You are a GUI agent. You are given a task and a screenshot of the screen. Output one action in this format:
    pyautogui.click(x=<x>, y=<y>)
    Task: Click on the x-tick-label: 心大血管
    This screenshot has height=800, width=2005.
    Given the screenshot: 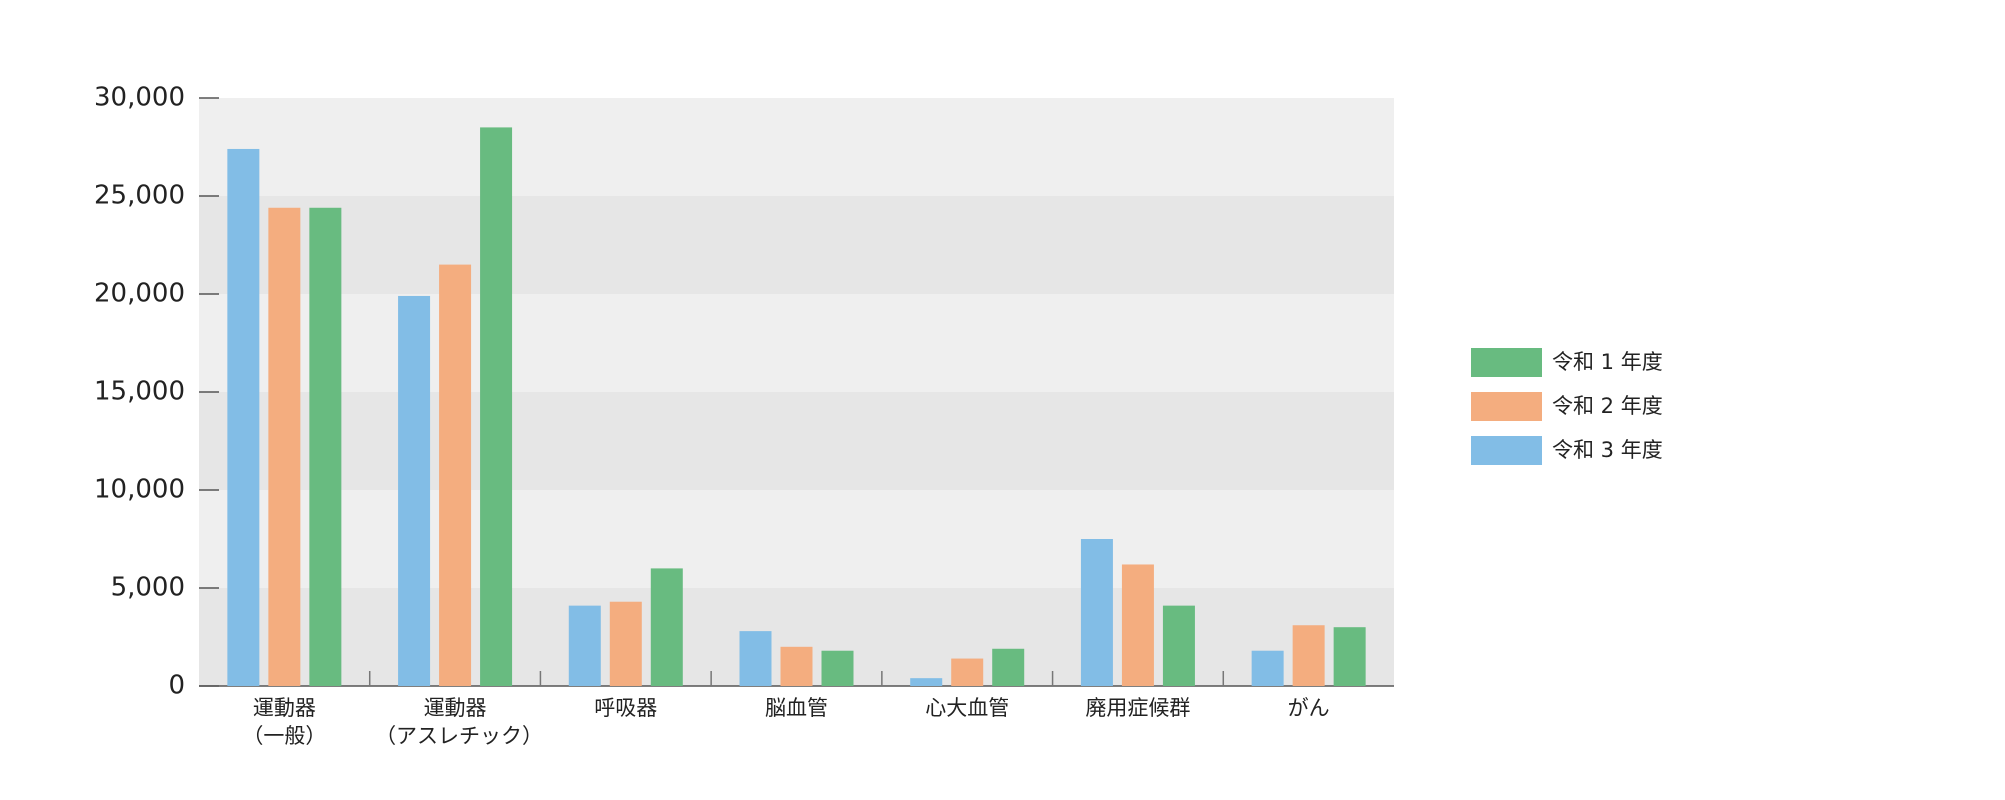 What is the action you would take?
    pyautogui.click(x=967, y=708)
    